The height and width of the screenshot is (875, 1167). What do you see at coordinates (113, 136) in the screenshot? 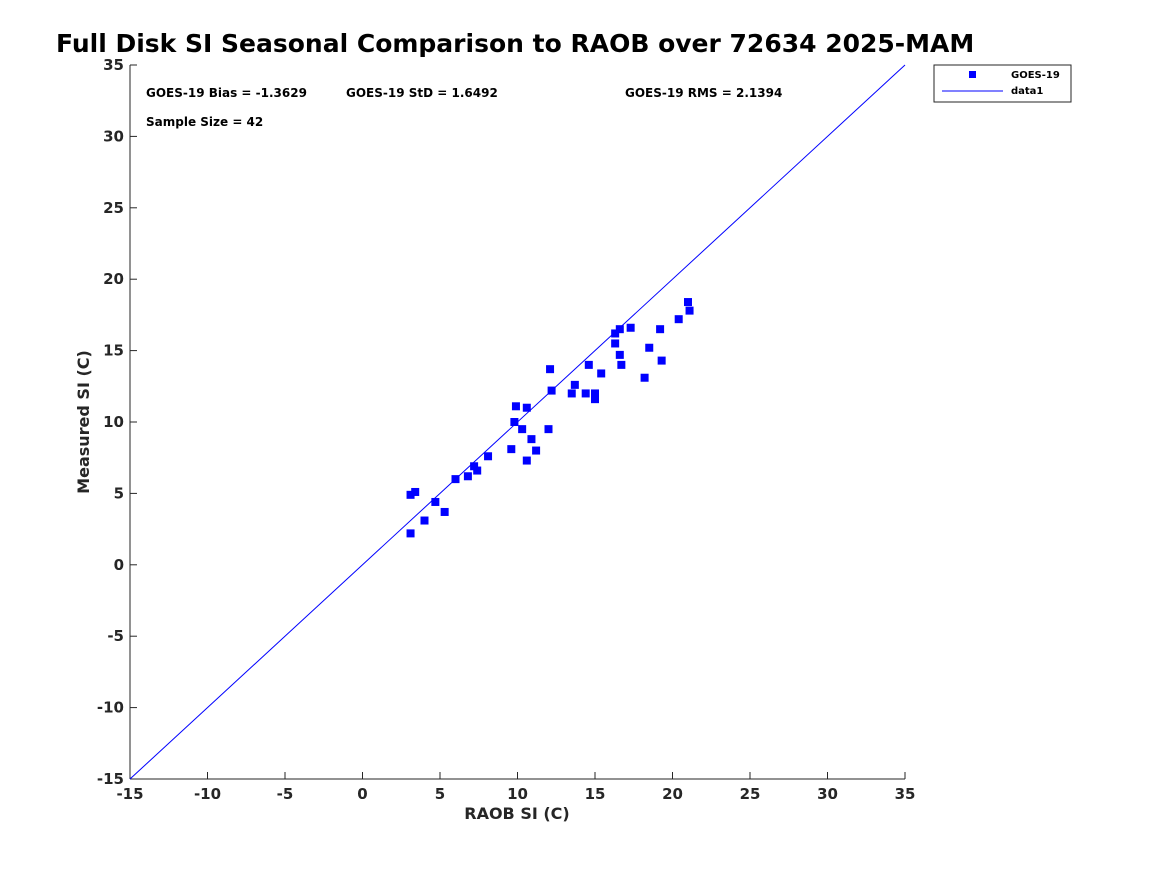
I see `y-tick-label: 30` at bounding box center [113, 136].